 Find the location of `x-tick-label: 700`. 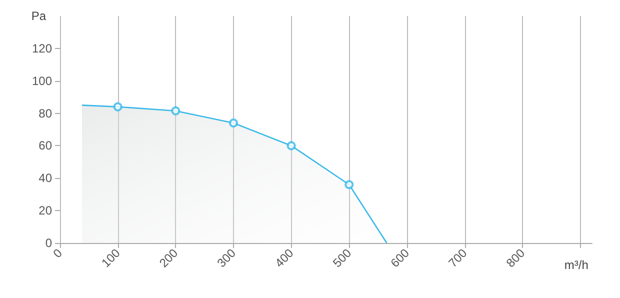

x-tick-label: 700 is located at coordinates (458, 258).